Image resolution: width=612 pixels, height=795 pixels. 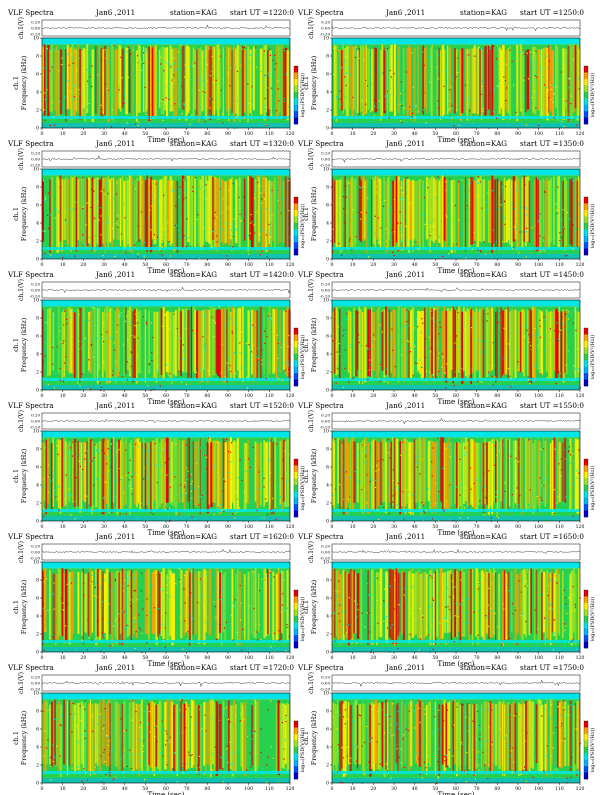 What do you see at coordinates (37, 111) in the screenshot?
I see `y-tick-label: 2` at bounding box center [37, 111].